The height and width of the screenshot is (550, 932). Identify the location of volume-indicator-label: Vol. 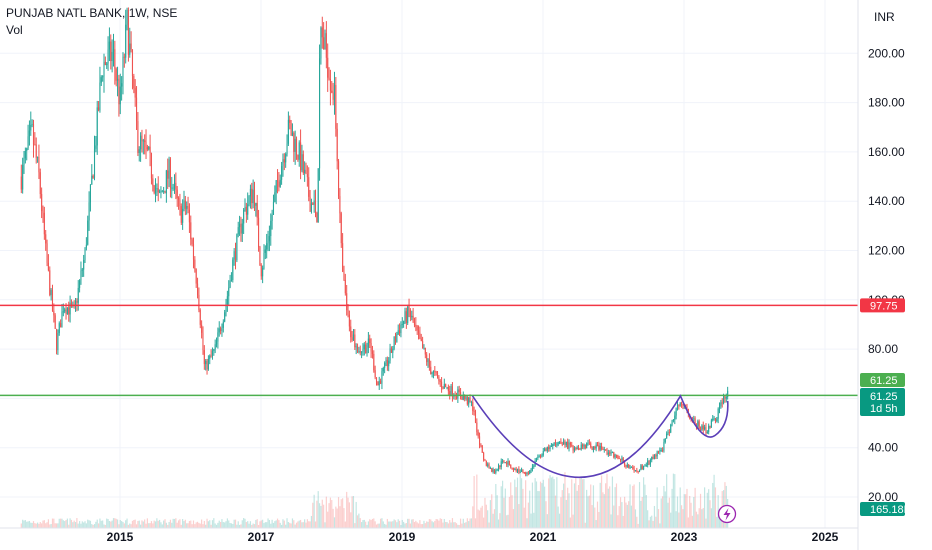
(14, 30).